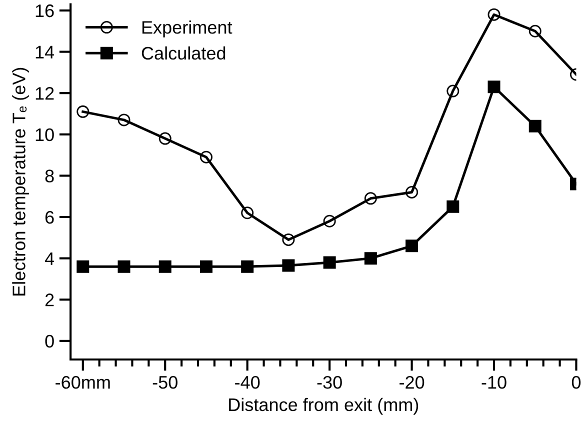 The width and height of the screenshot is (588, 428). I want to click on x-tick-label: -10, so click(494, 382).